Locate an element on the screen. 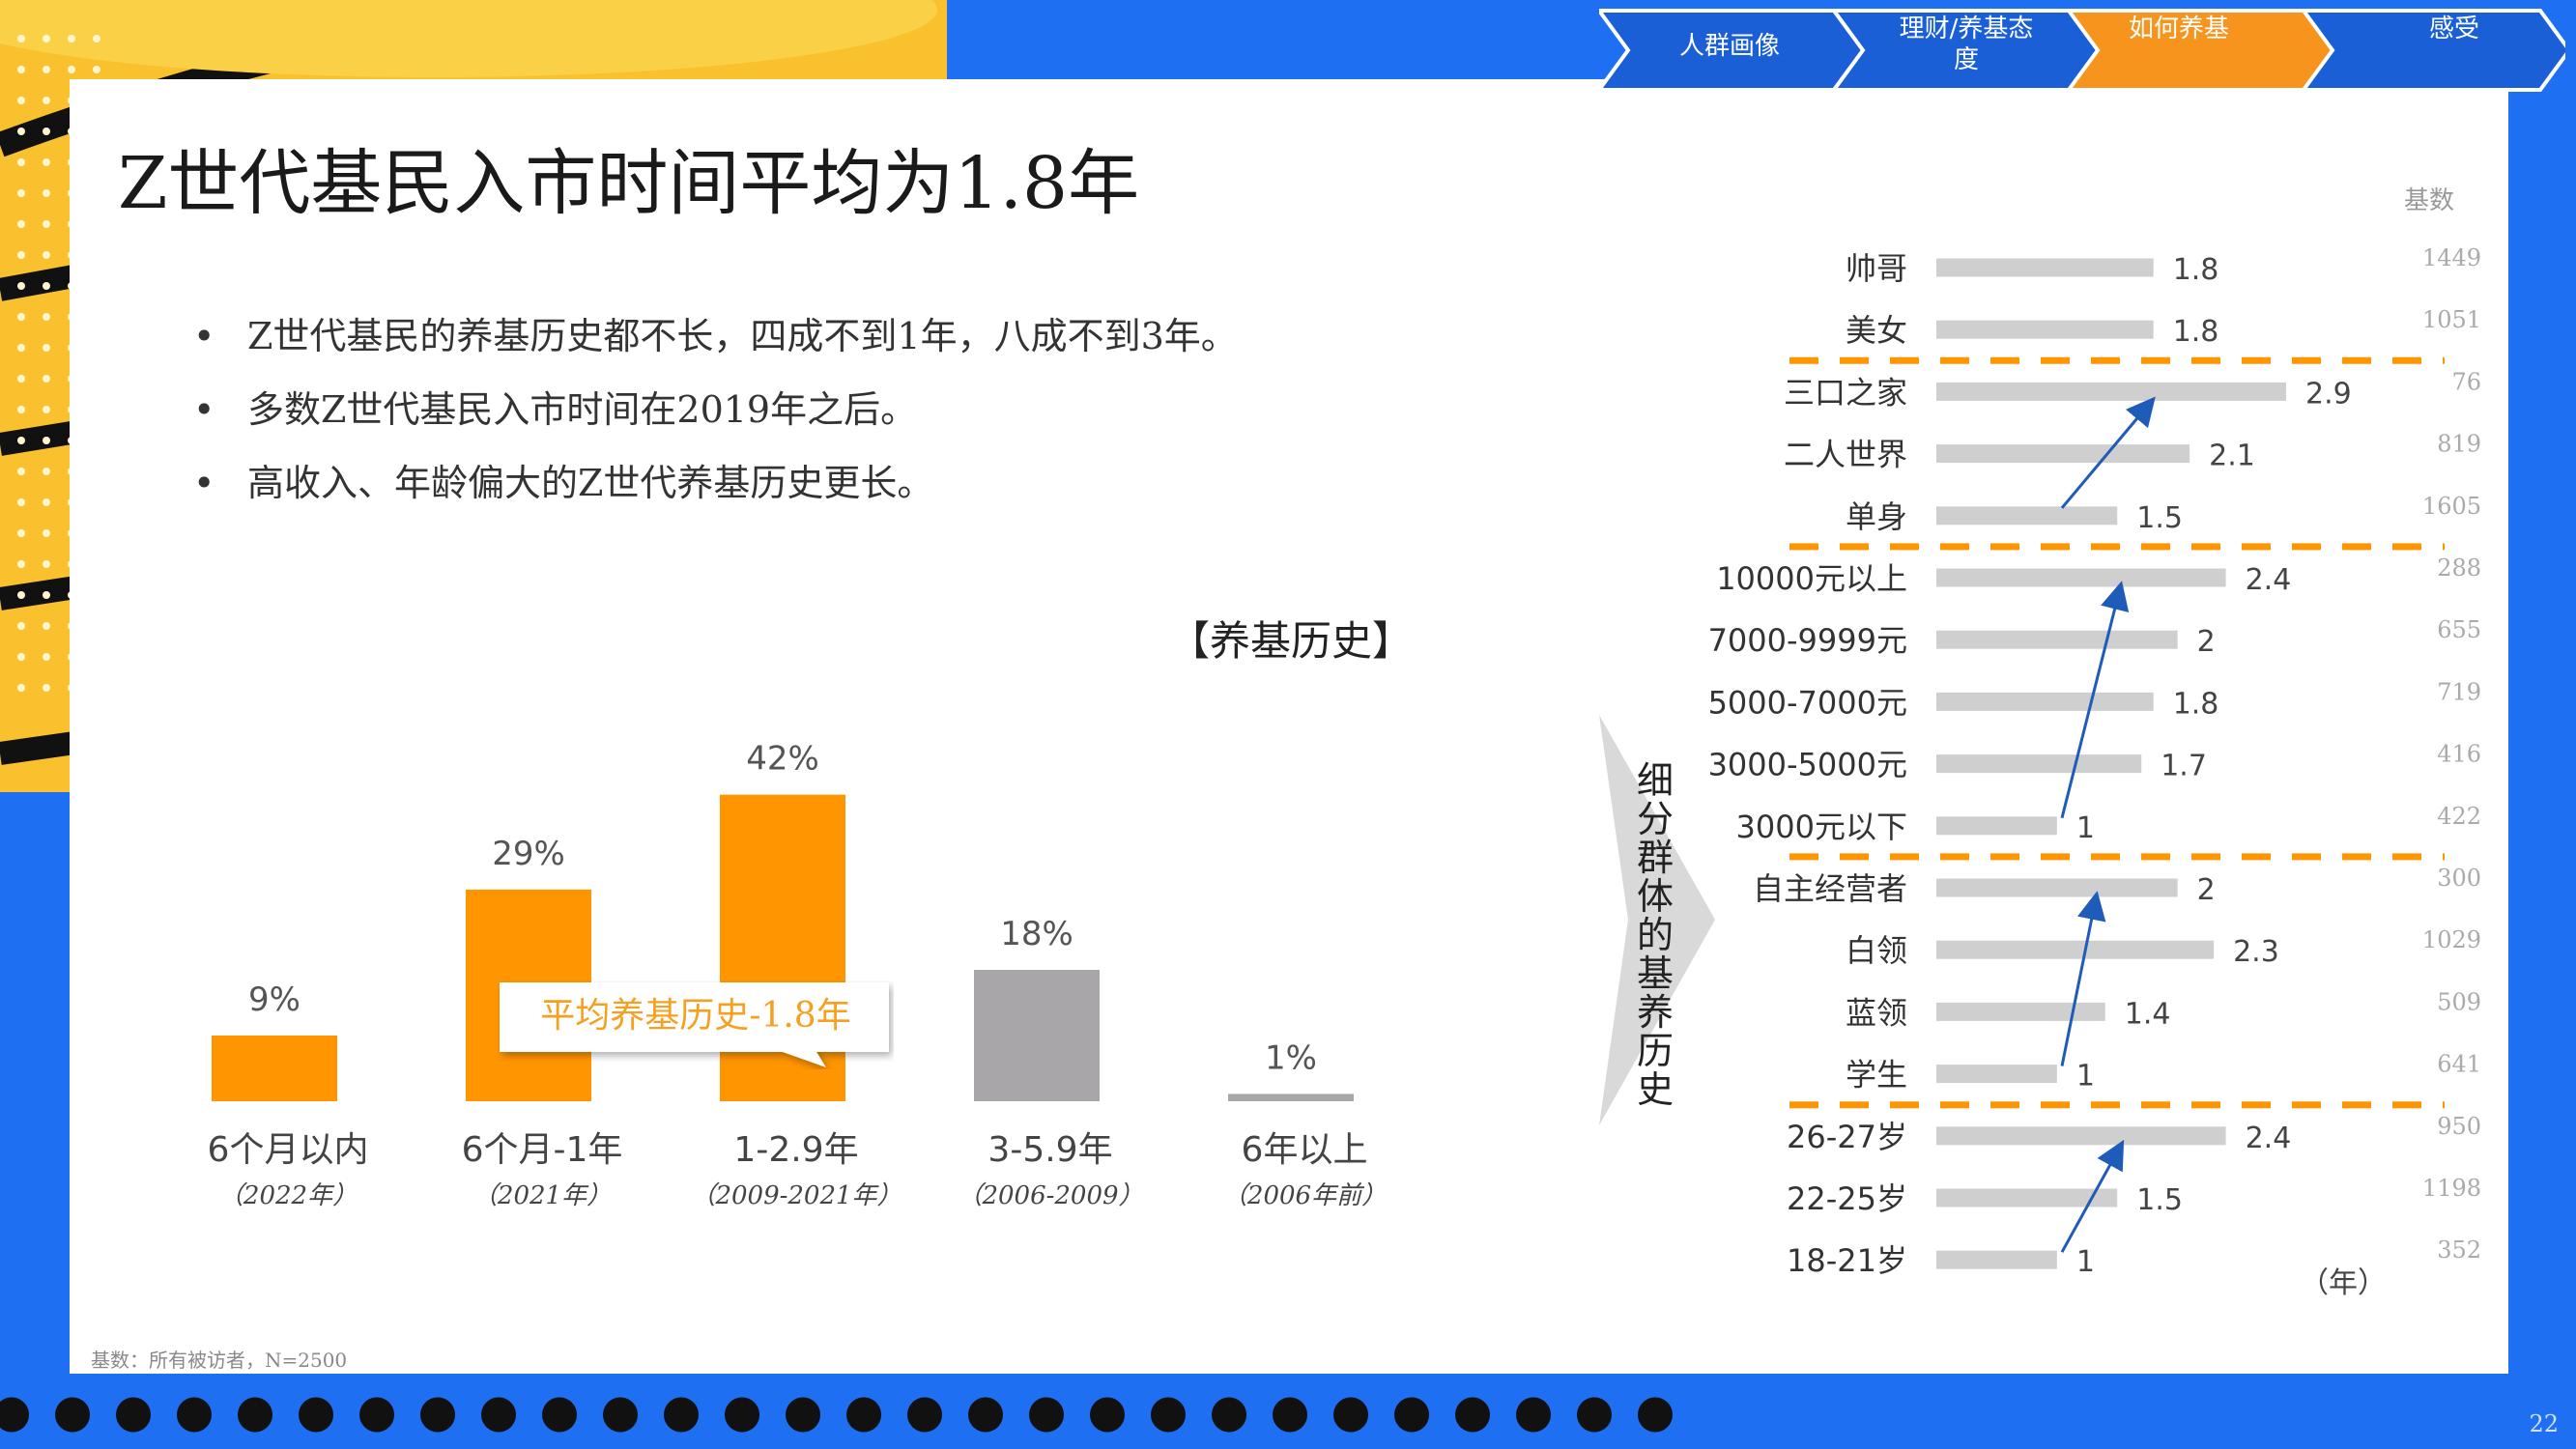 The width and height of the screenshot is (2576, 1449). bullet-text: 多数Z世代基民入市时间在2019年之后。 is located at coordinates (582, 409).